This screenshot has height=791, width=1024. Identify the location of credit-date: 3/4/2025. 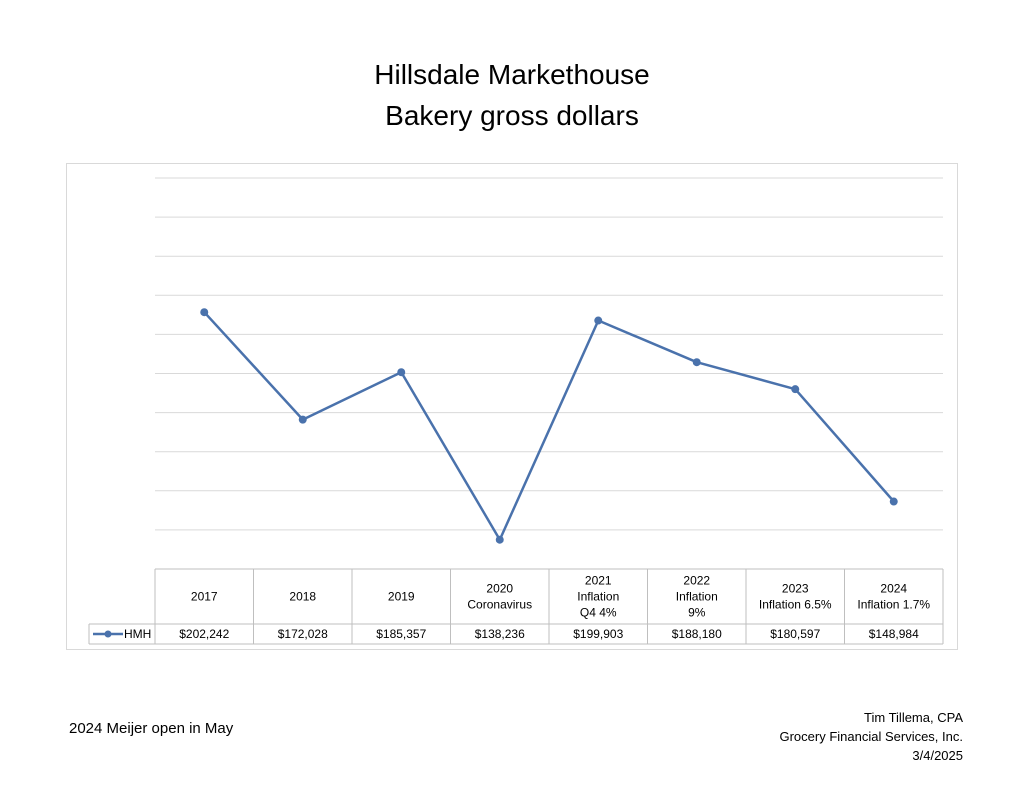
(937, 755).